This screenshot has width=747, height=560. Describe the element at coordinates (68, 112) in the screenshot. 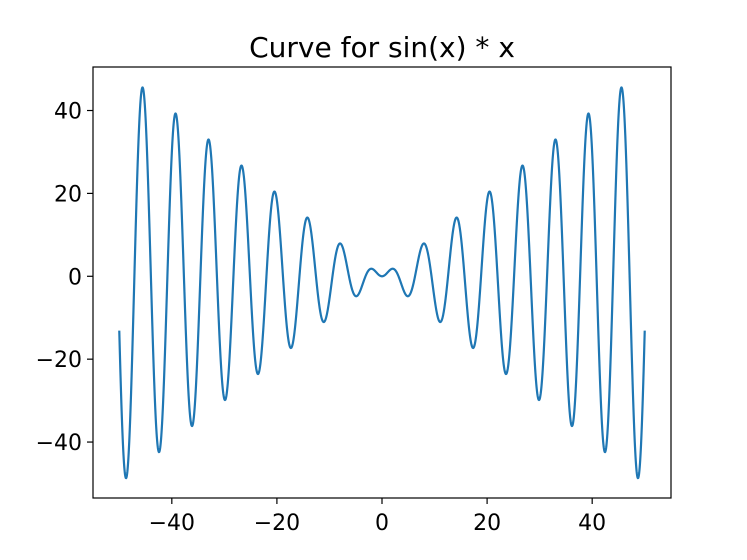

I see `y-tick-label: 40` at that location.